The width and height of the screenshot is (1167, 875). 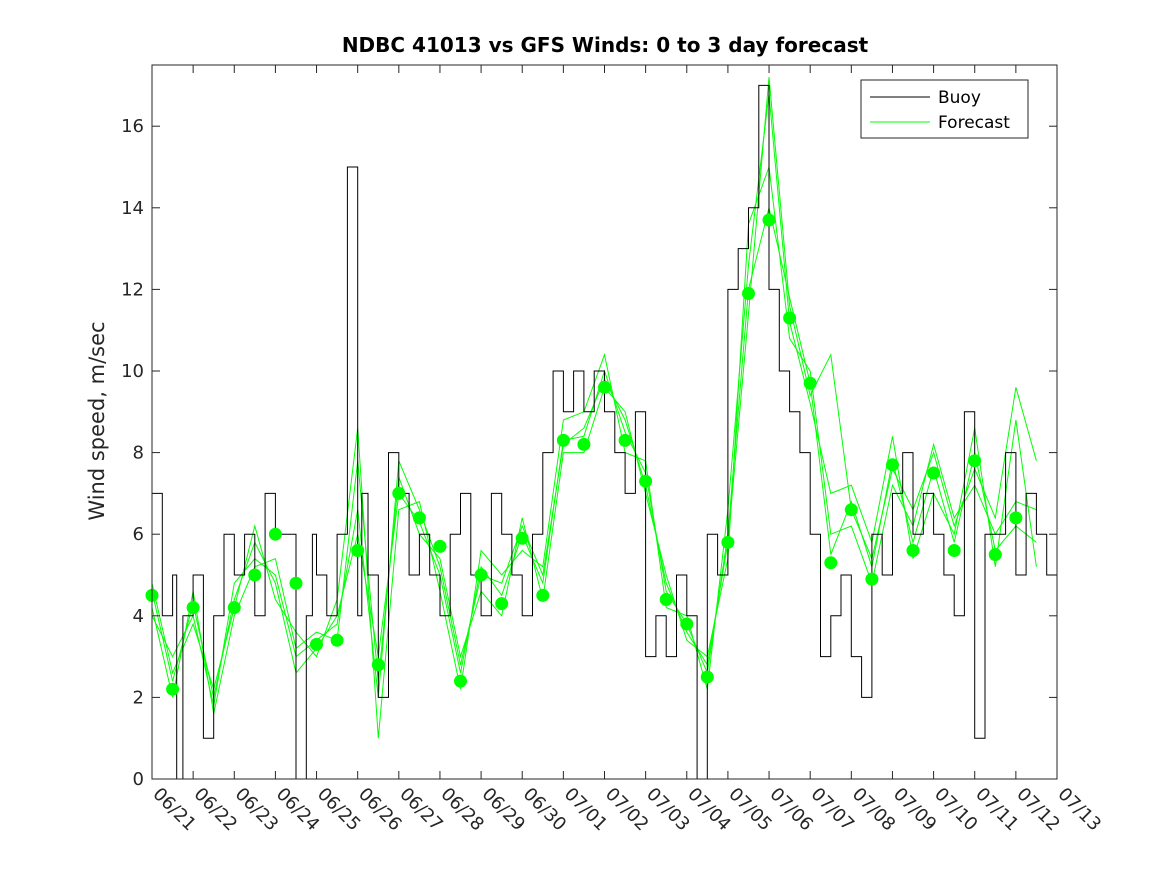 I want to click on y-axis-label: Wind speed, m/sec, so click(x=97, y=420).